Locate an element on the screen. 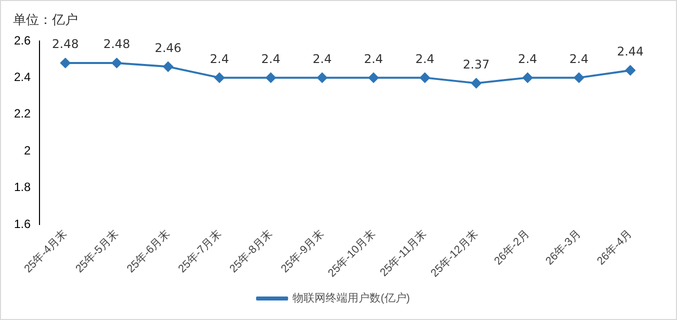  y-tick-label: 1.8 is located at coordinates (22, 187).